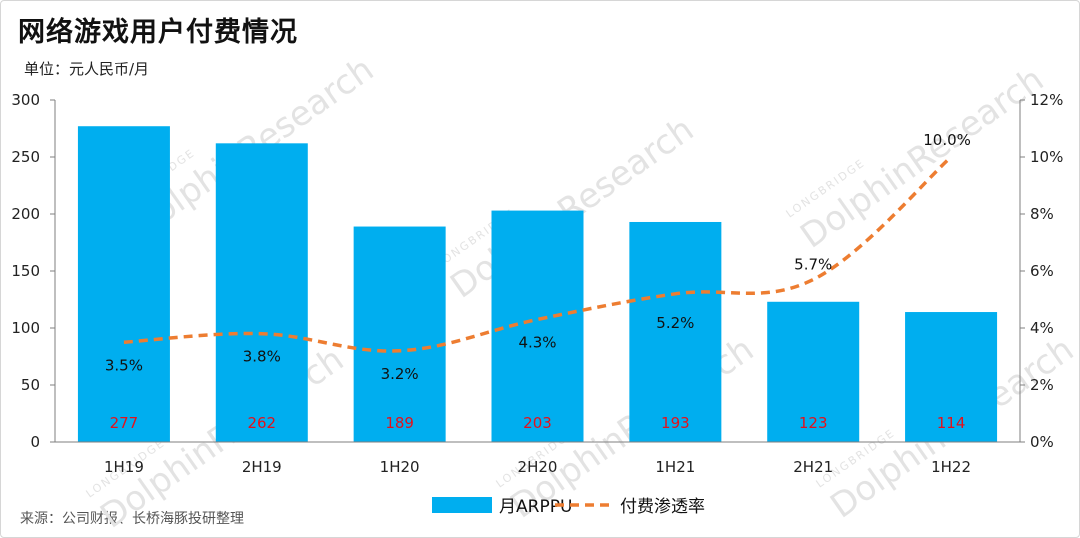 The width and height of the screenshot is (1080, 538). Describe the element at coordinates (132, 519) in the screenshot. I see `source-note: 来源：公司财报、长桥海豚投研整理` at that location.